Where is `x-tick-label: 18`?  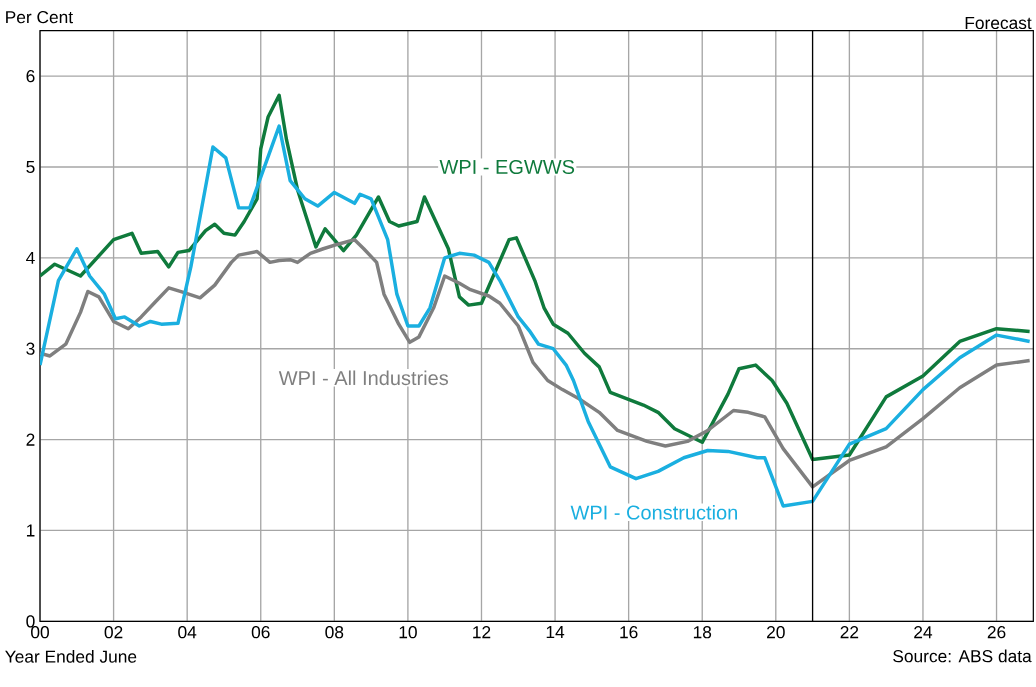
x-tick-label: 18 is located at coordinates (702, 632).